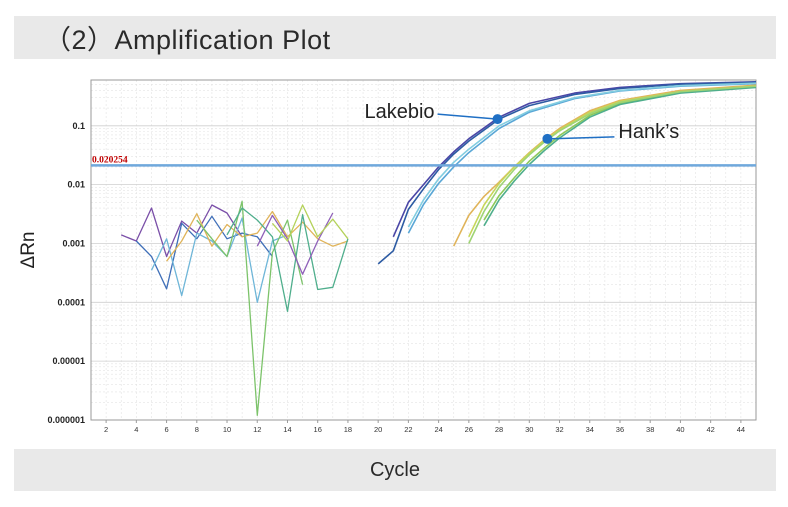  I want to click on title-bar: （2）Amplification Plot, so click(395, 37).